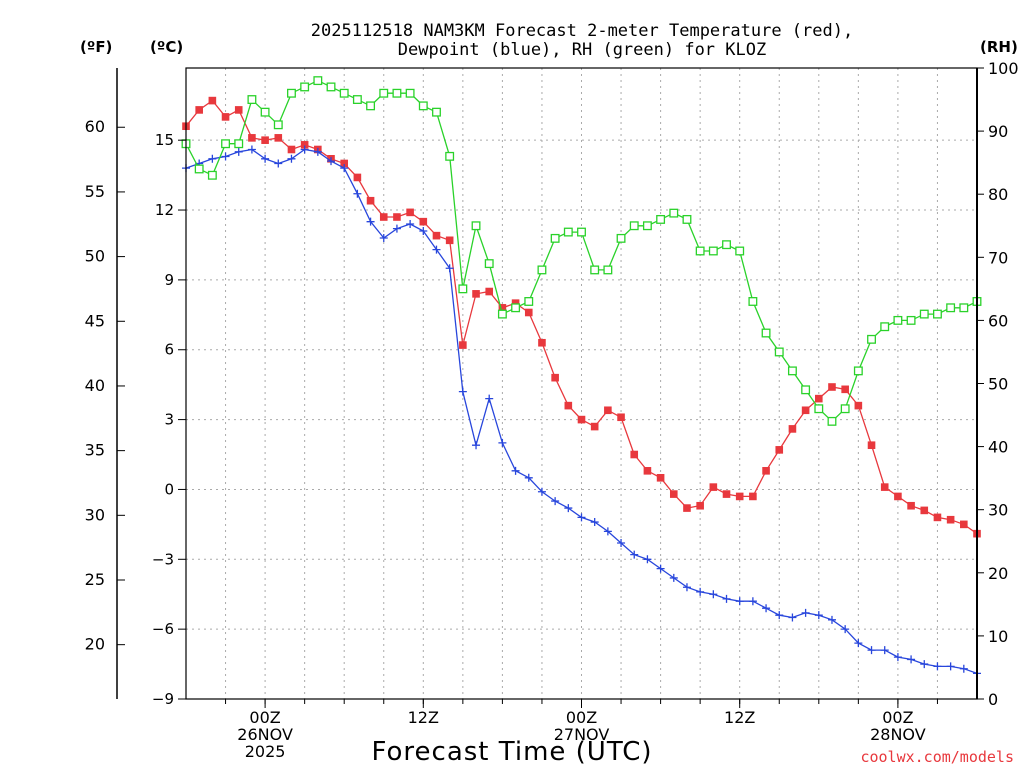 This screenshot has height=768, width=1024. What do you see at coordinates (95, 256) in the screenshot?
I see `fahrenheit-tick-label: 50` at bounding box center [95, 256].